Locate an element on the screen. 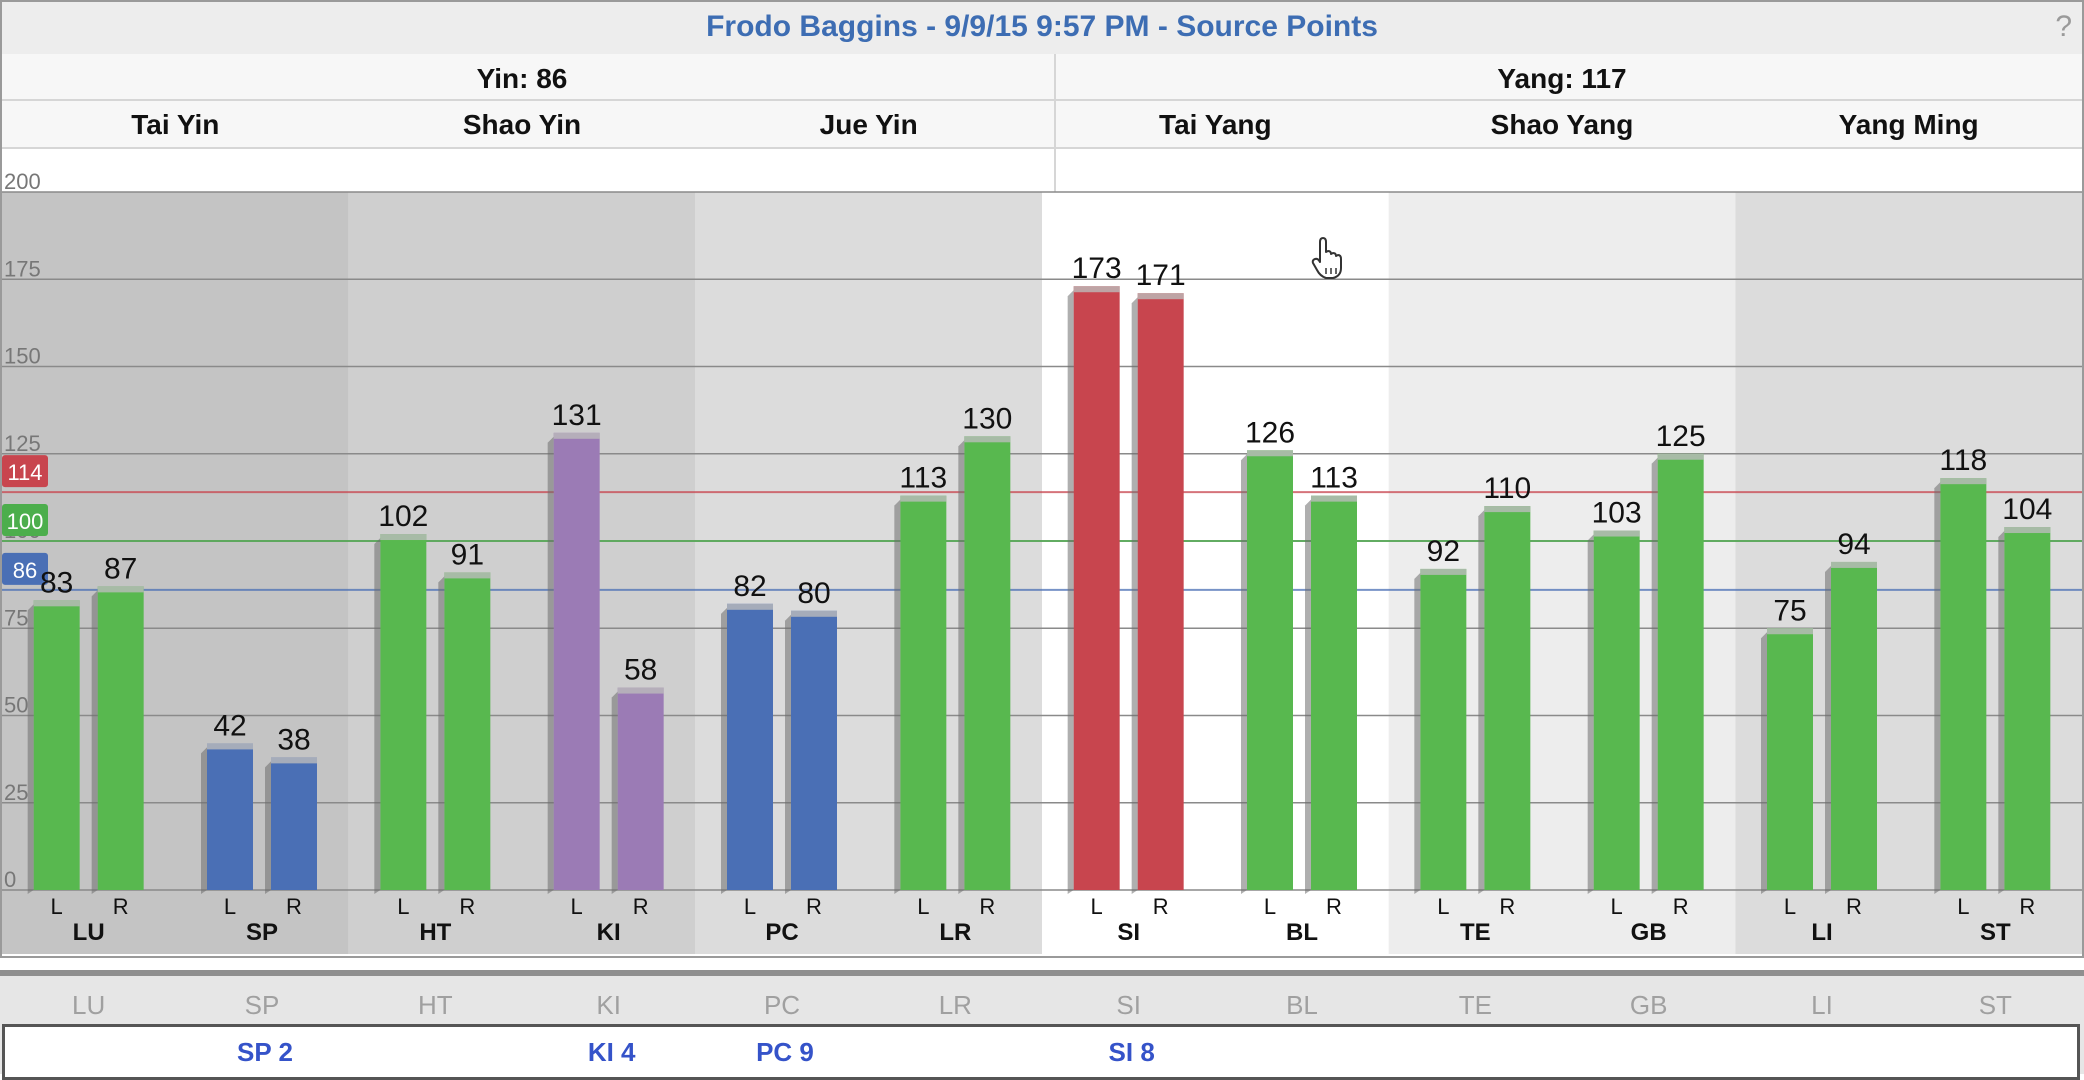 The height and width of the screenshot is (1080, 2084). reference-label: 114 is located at coordinates (24, 472).